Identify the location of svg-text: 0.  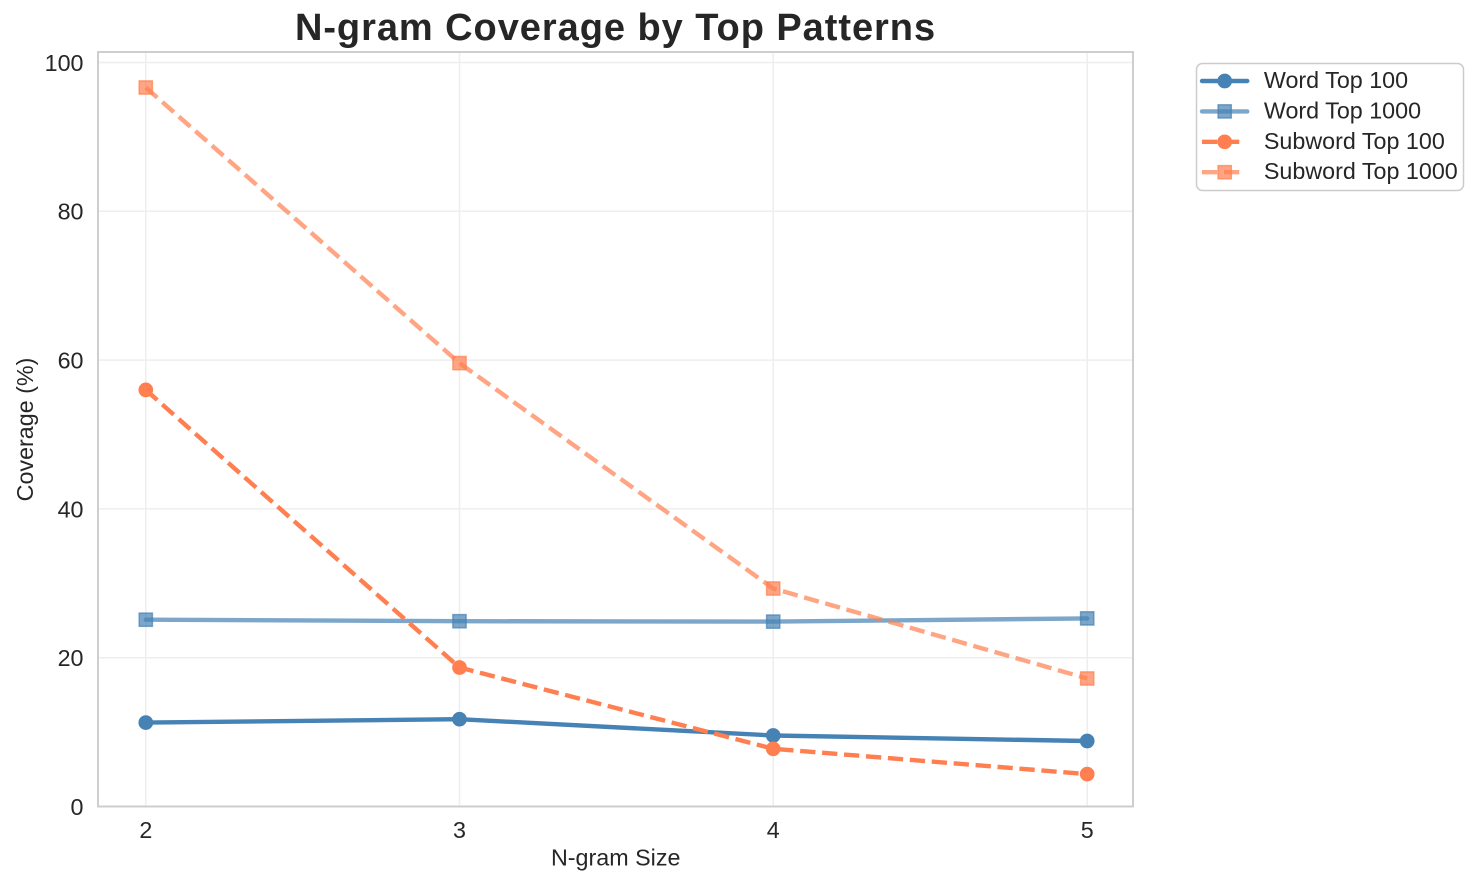
(77, 807).